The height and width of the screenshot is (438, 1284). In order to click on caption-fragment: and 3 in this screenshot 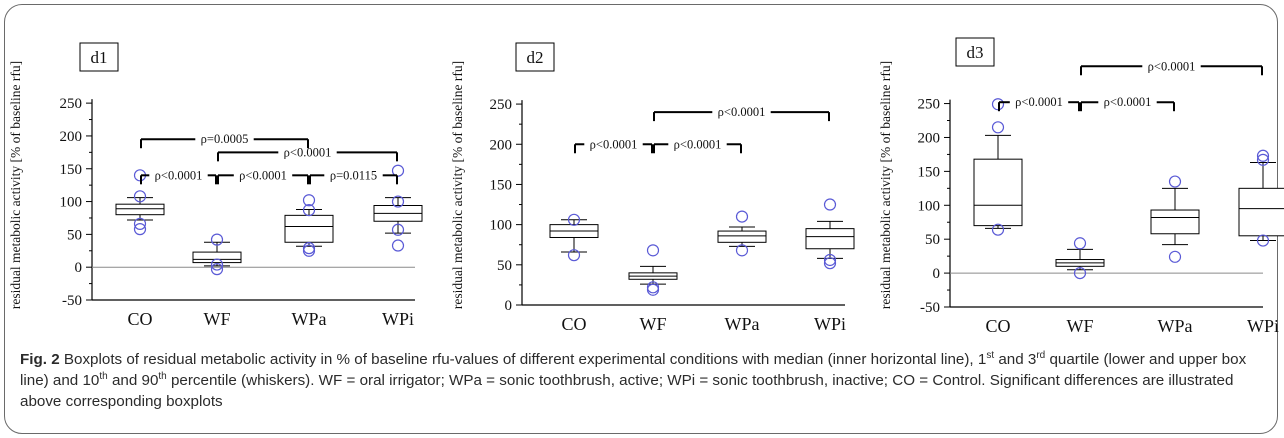, I will do `click(1015, 359)`.